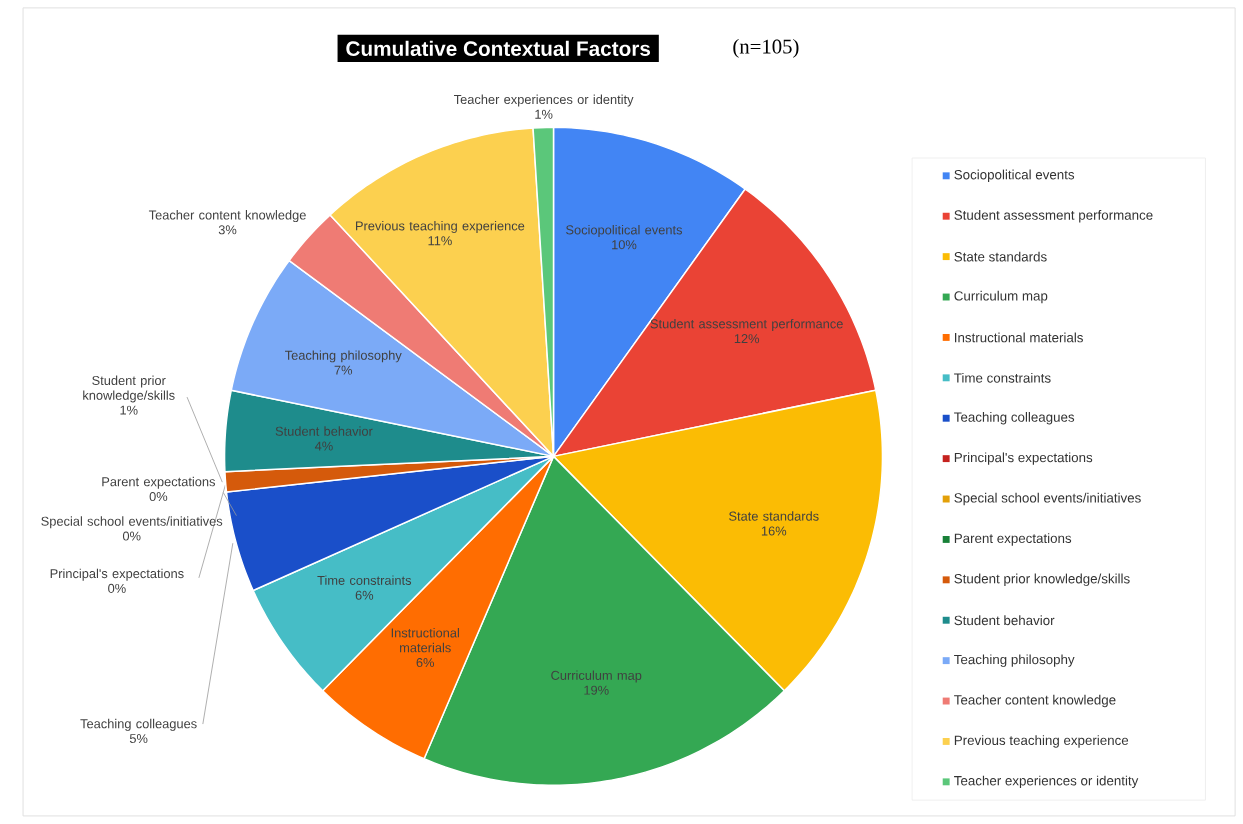 The image size is (1243, 824). What do you see at coordinates (129, 389) in the screenshot?
I see `slice-label: Student prior knowledge/skills` at bounding box center [129, 389].